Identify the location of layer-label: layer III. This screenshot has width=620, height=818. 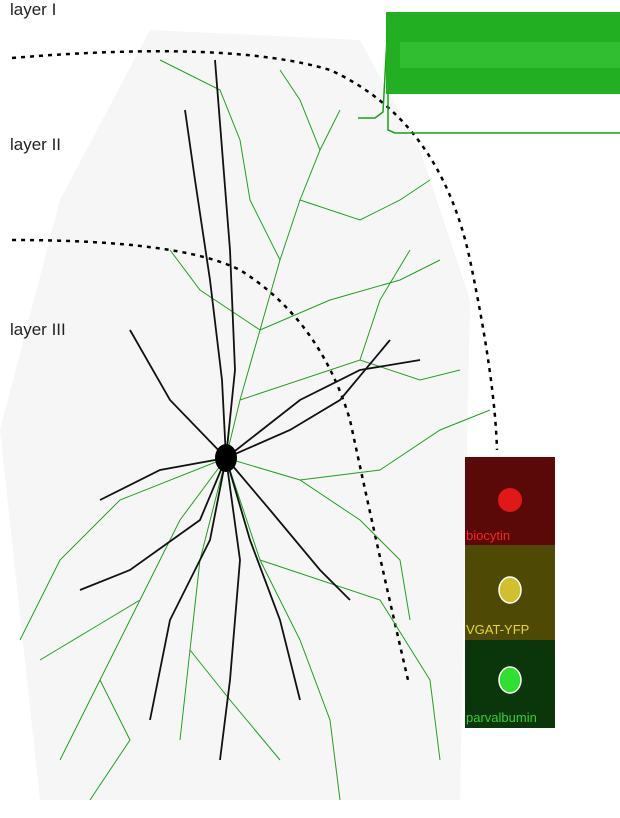
(38, 329).